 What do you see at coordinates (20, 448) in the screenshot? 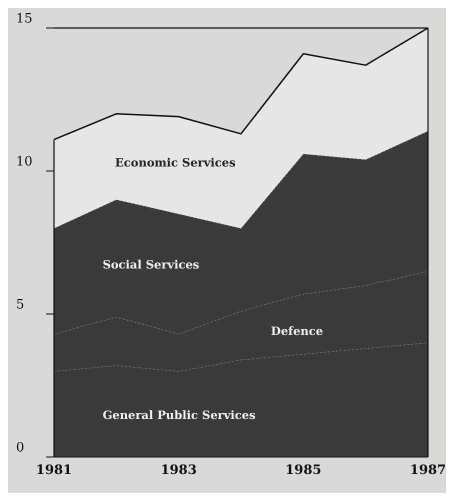
I see `y-tick-label: 0` at bounding box center [20, 448].